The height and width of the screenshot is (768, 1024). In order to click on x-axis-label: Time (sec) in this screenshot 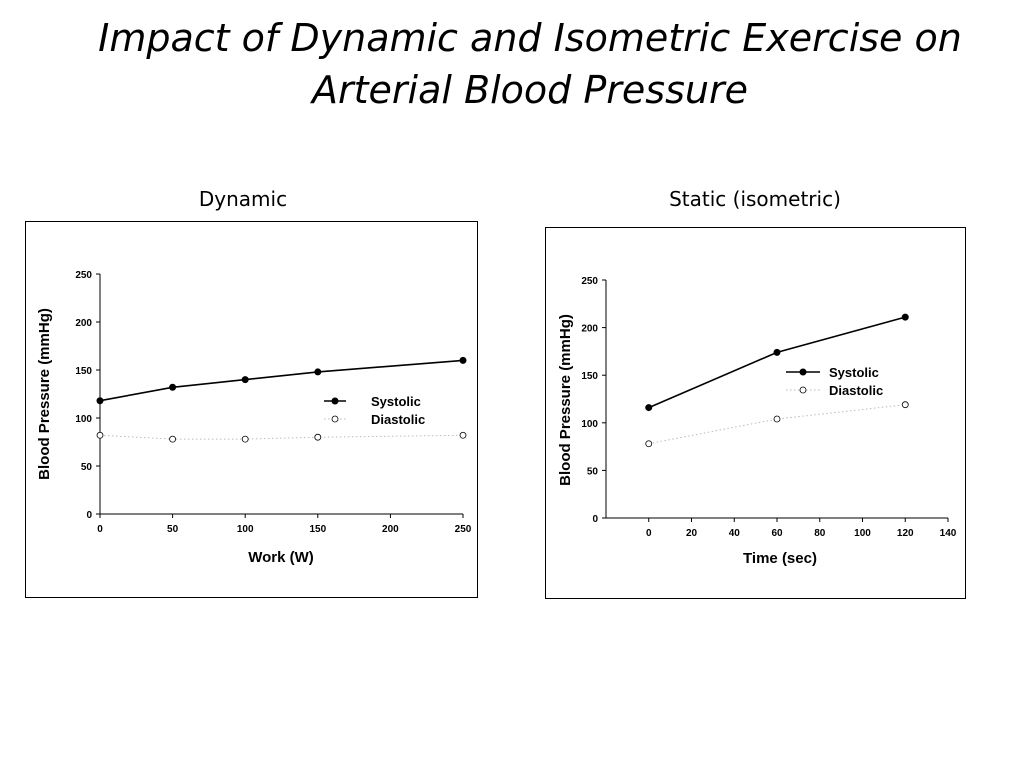, I will do `click(780, 558)`.